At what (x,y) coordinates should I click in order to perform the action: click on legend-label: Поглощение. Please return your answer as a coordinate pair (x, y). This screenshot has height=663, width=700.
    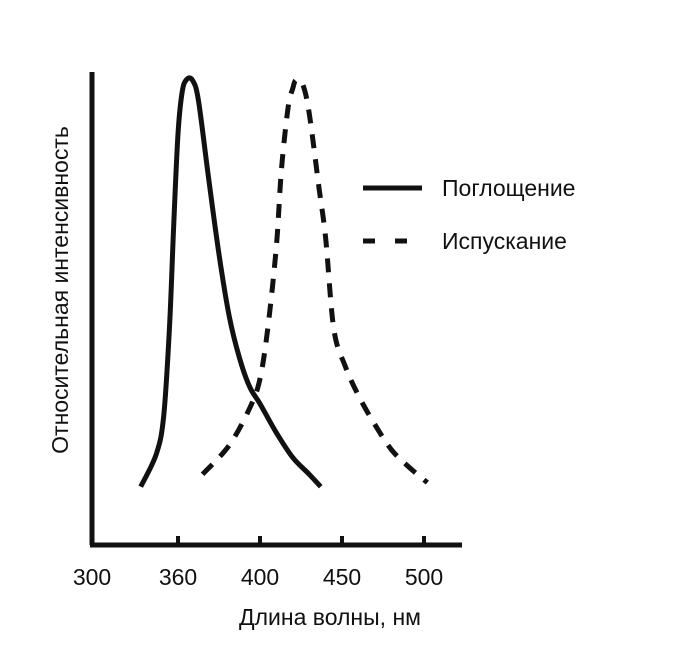
    Looking at the image, I should click on (508, 188).